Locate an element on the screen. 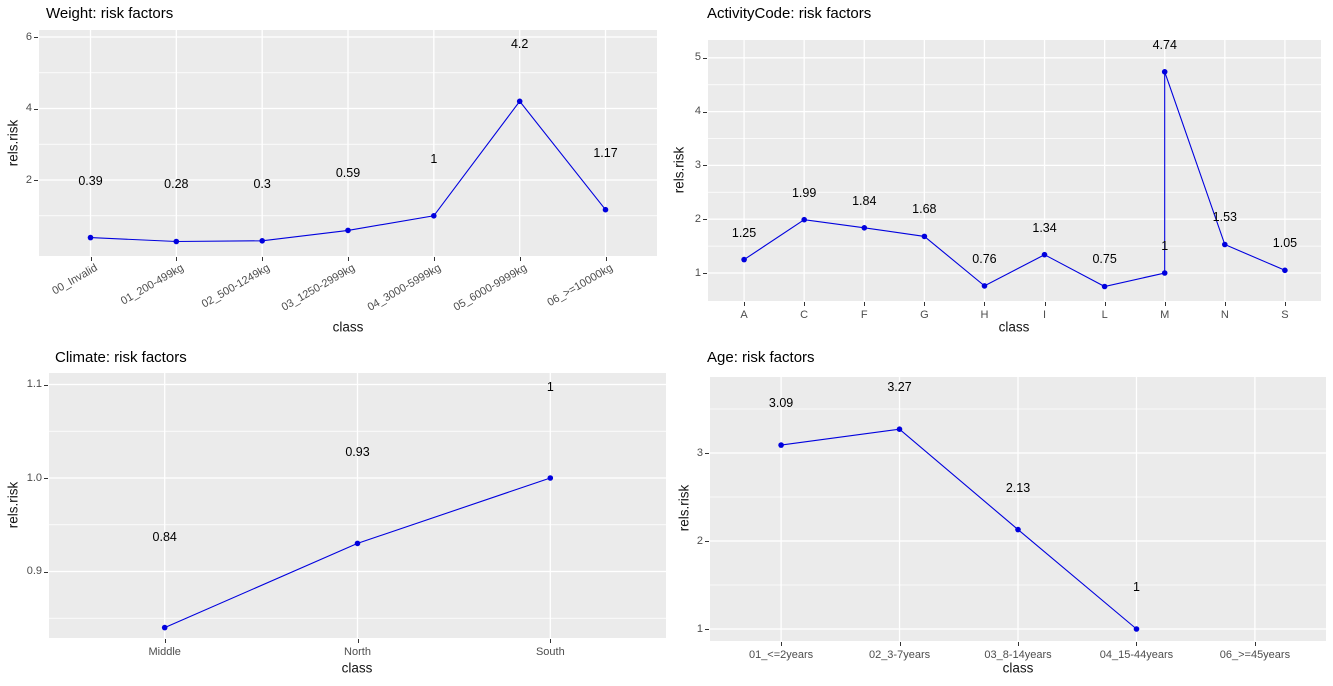 Image resolution: width=1333 pixels, height=686 pixels. data-point-value-label: 1.53 is located at coordinates (1224, 217).